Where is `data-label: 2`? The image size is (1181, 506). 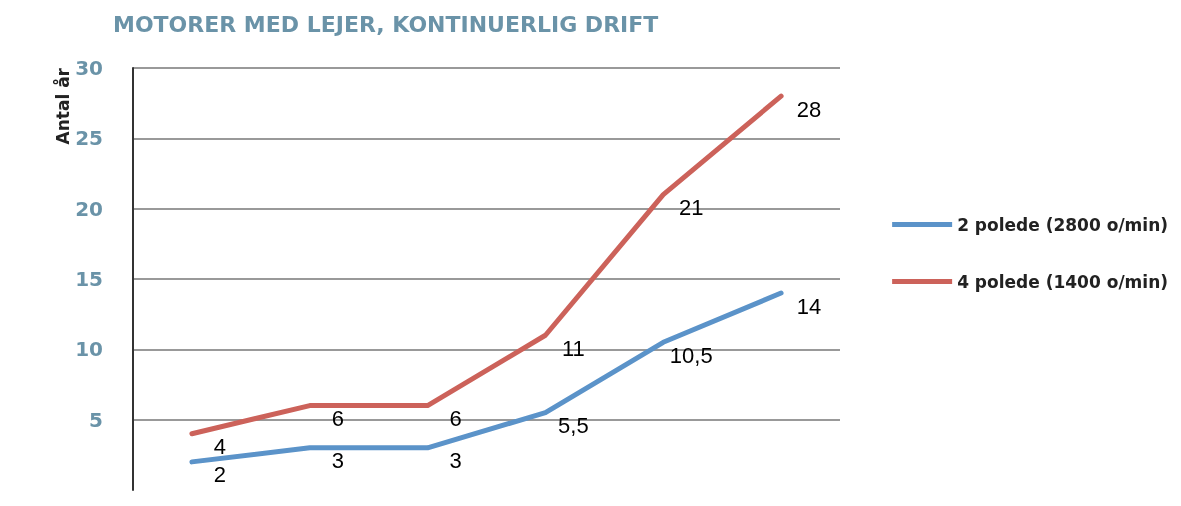 data-label: 2 is located at coordinates (220, 475).